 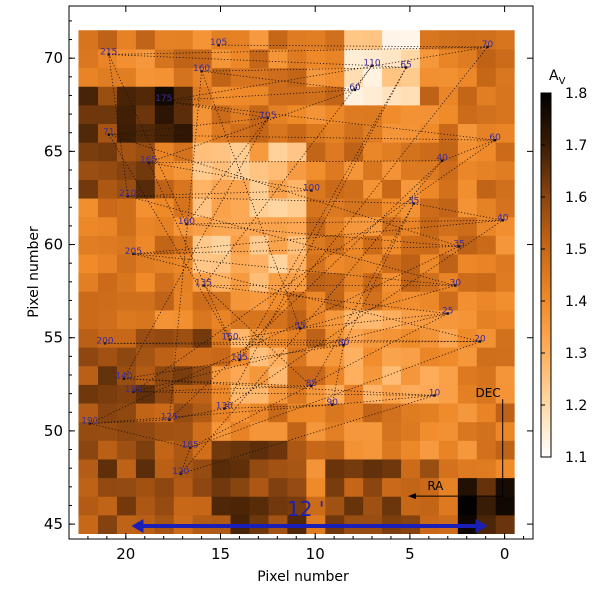 What do you see at coordinates (108, 52) in the screenshot?
I see `position-label: 215` at bounding box center [108, 52].